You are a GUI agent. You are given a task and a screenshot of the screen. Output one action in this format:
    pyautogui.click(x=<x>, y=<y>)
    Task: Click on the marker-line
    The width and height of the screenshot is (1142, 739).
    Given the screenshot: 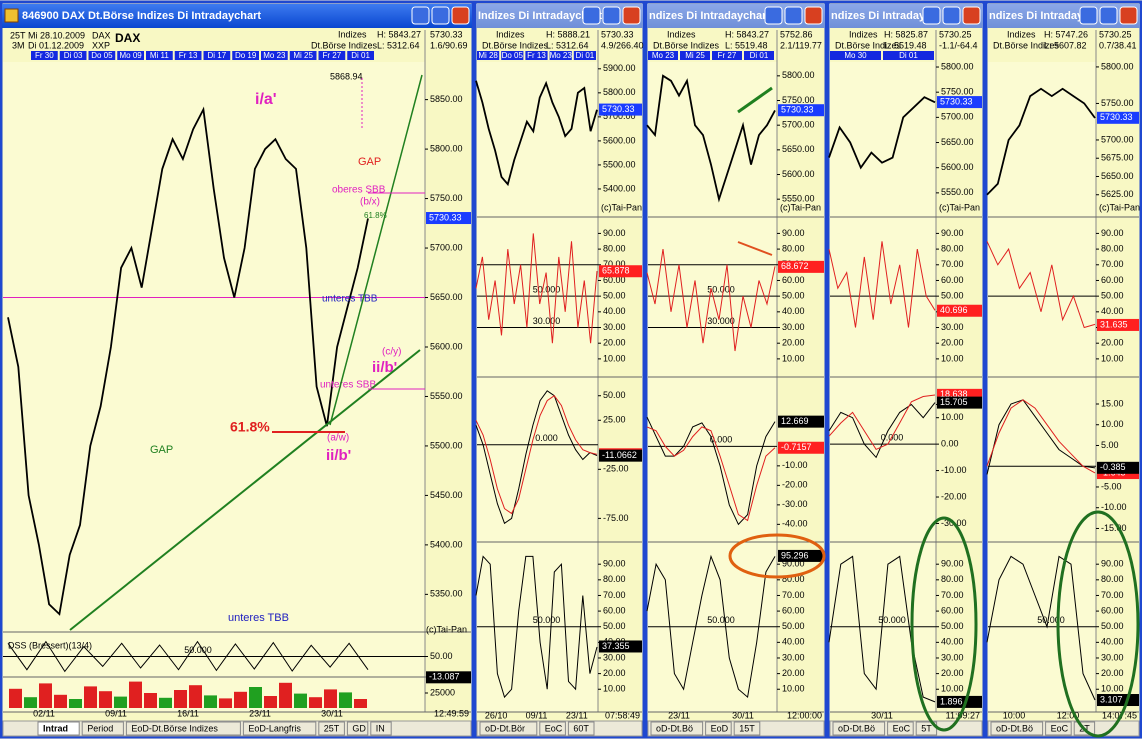 What is the action you would take?
    pyautogui.click(x=755, y=248)
    